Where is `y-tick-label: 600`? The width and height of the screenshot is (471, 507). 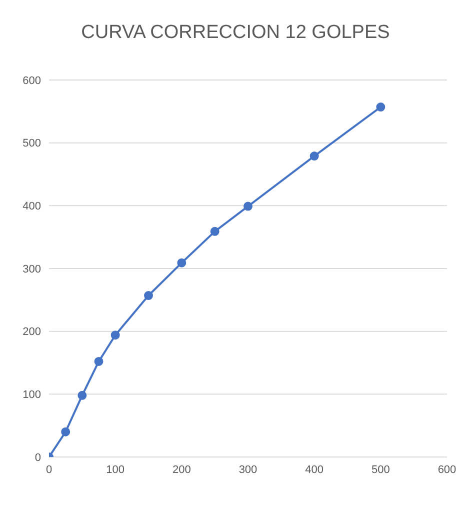 y-tick-label: 600 is located at coordinates (31, 80).